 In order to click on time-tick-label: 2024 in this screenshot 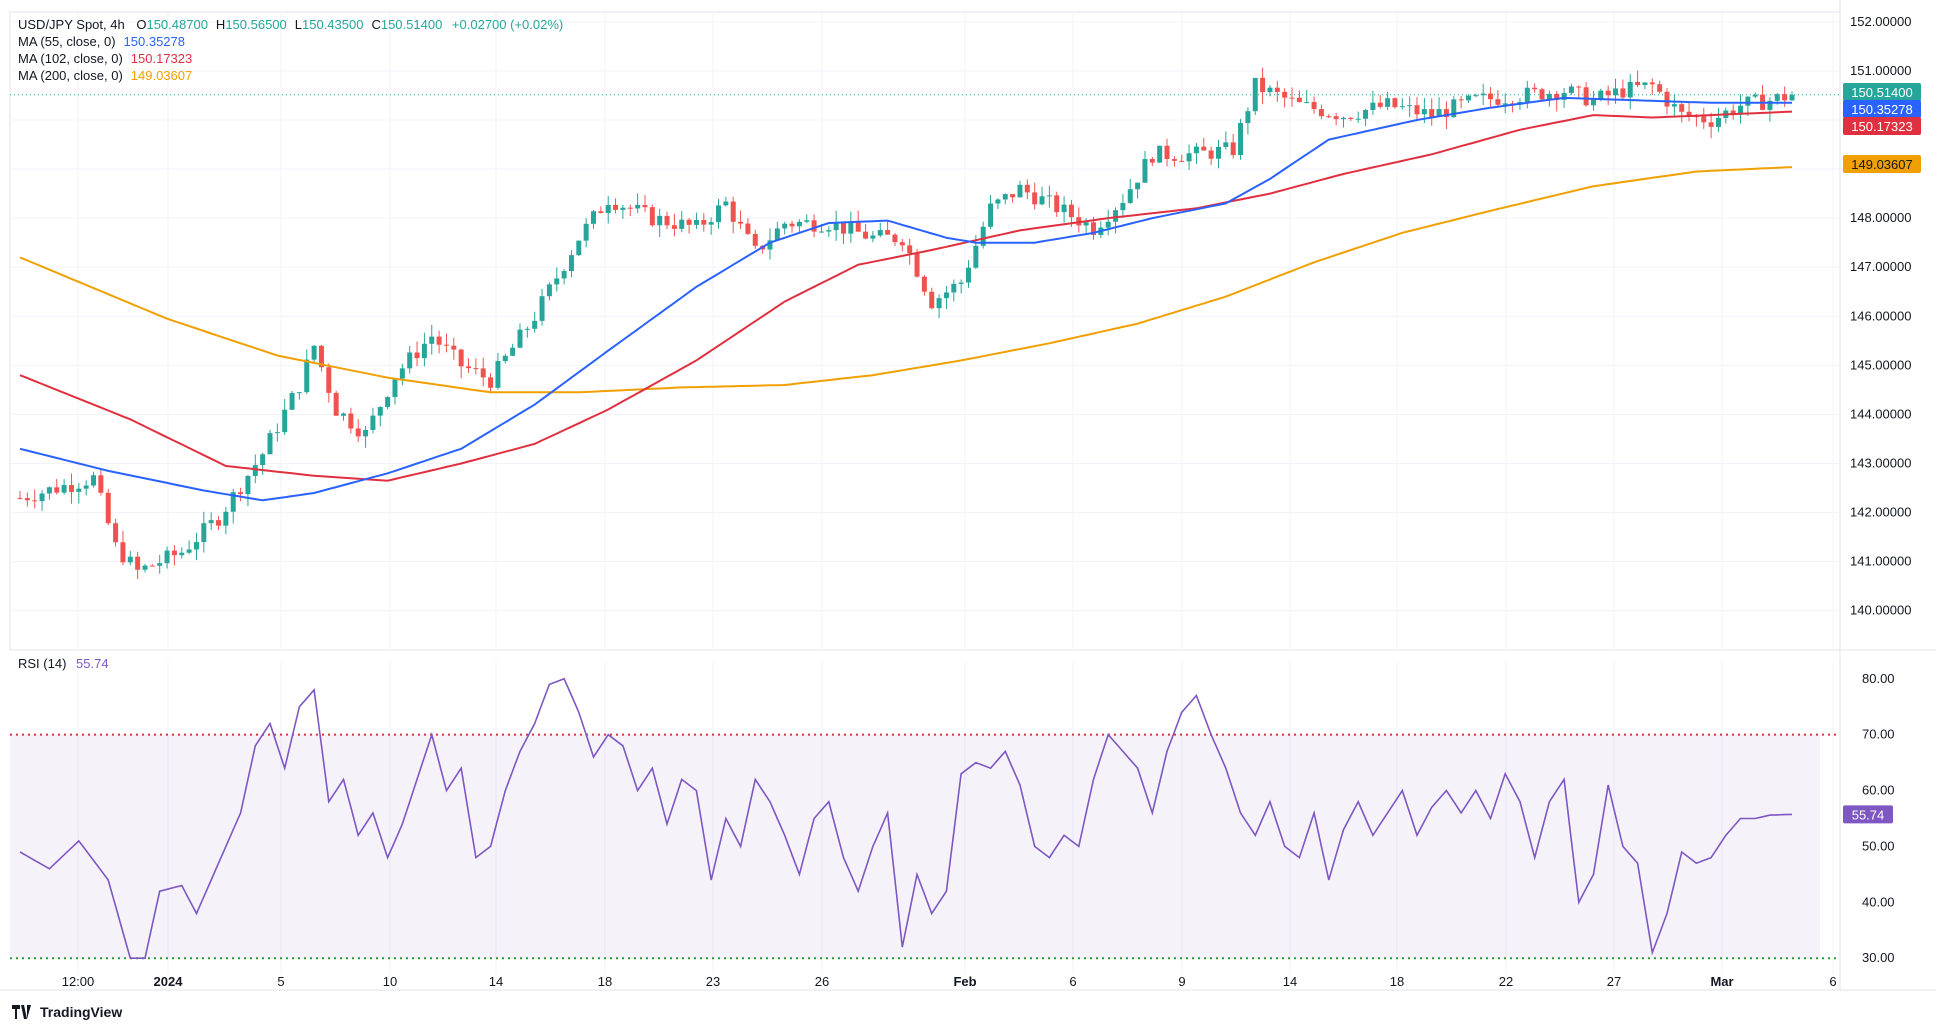, I will do `click(169, 981)`.